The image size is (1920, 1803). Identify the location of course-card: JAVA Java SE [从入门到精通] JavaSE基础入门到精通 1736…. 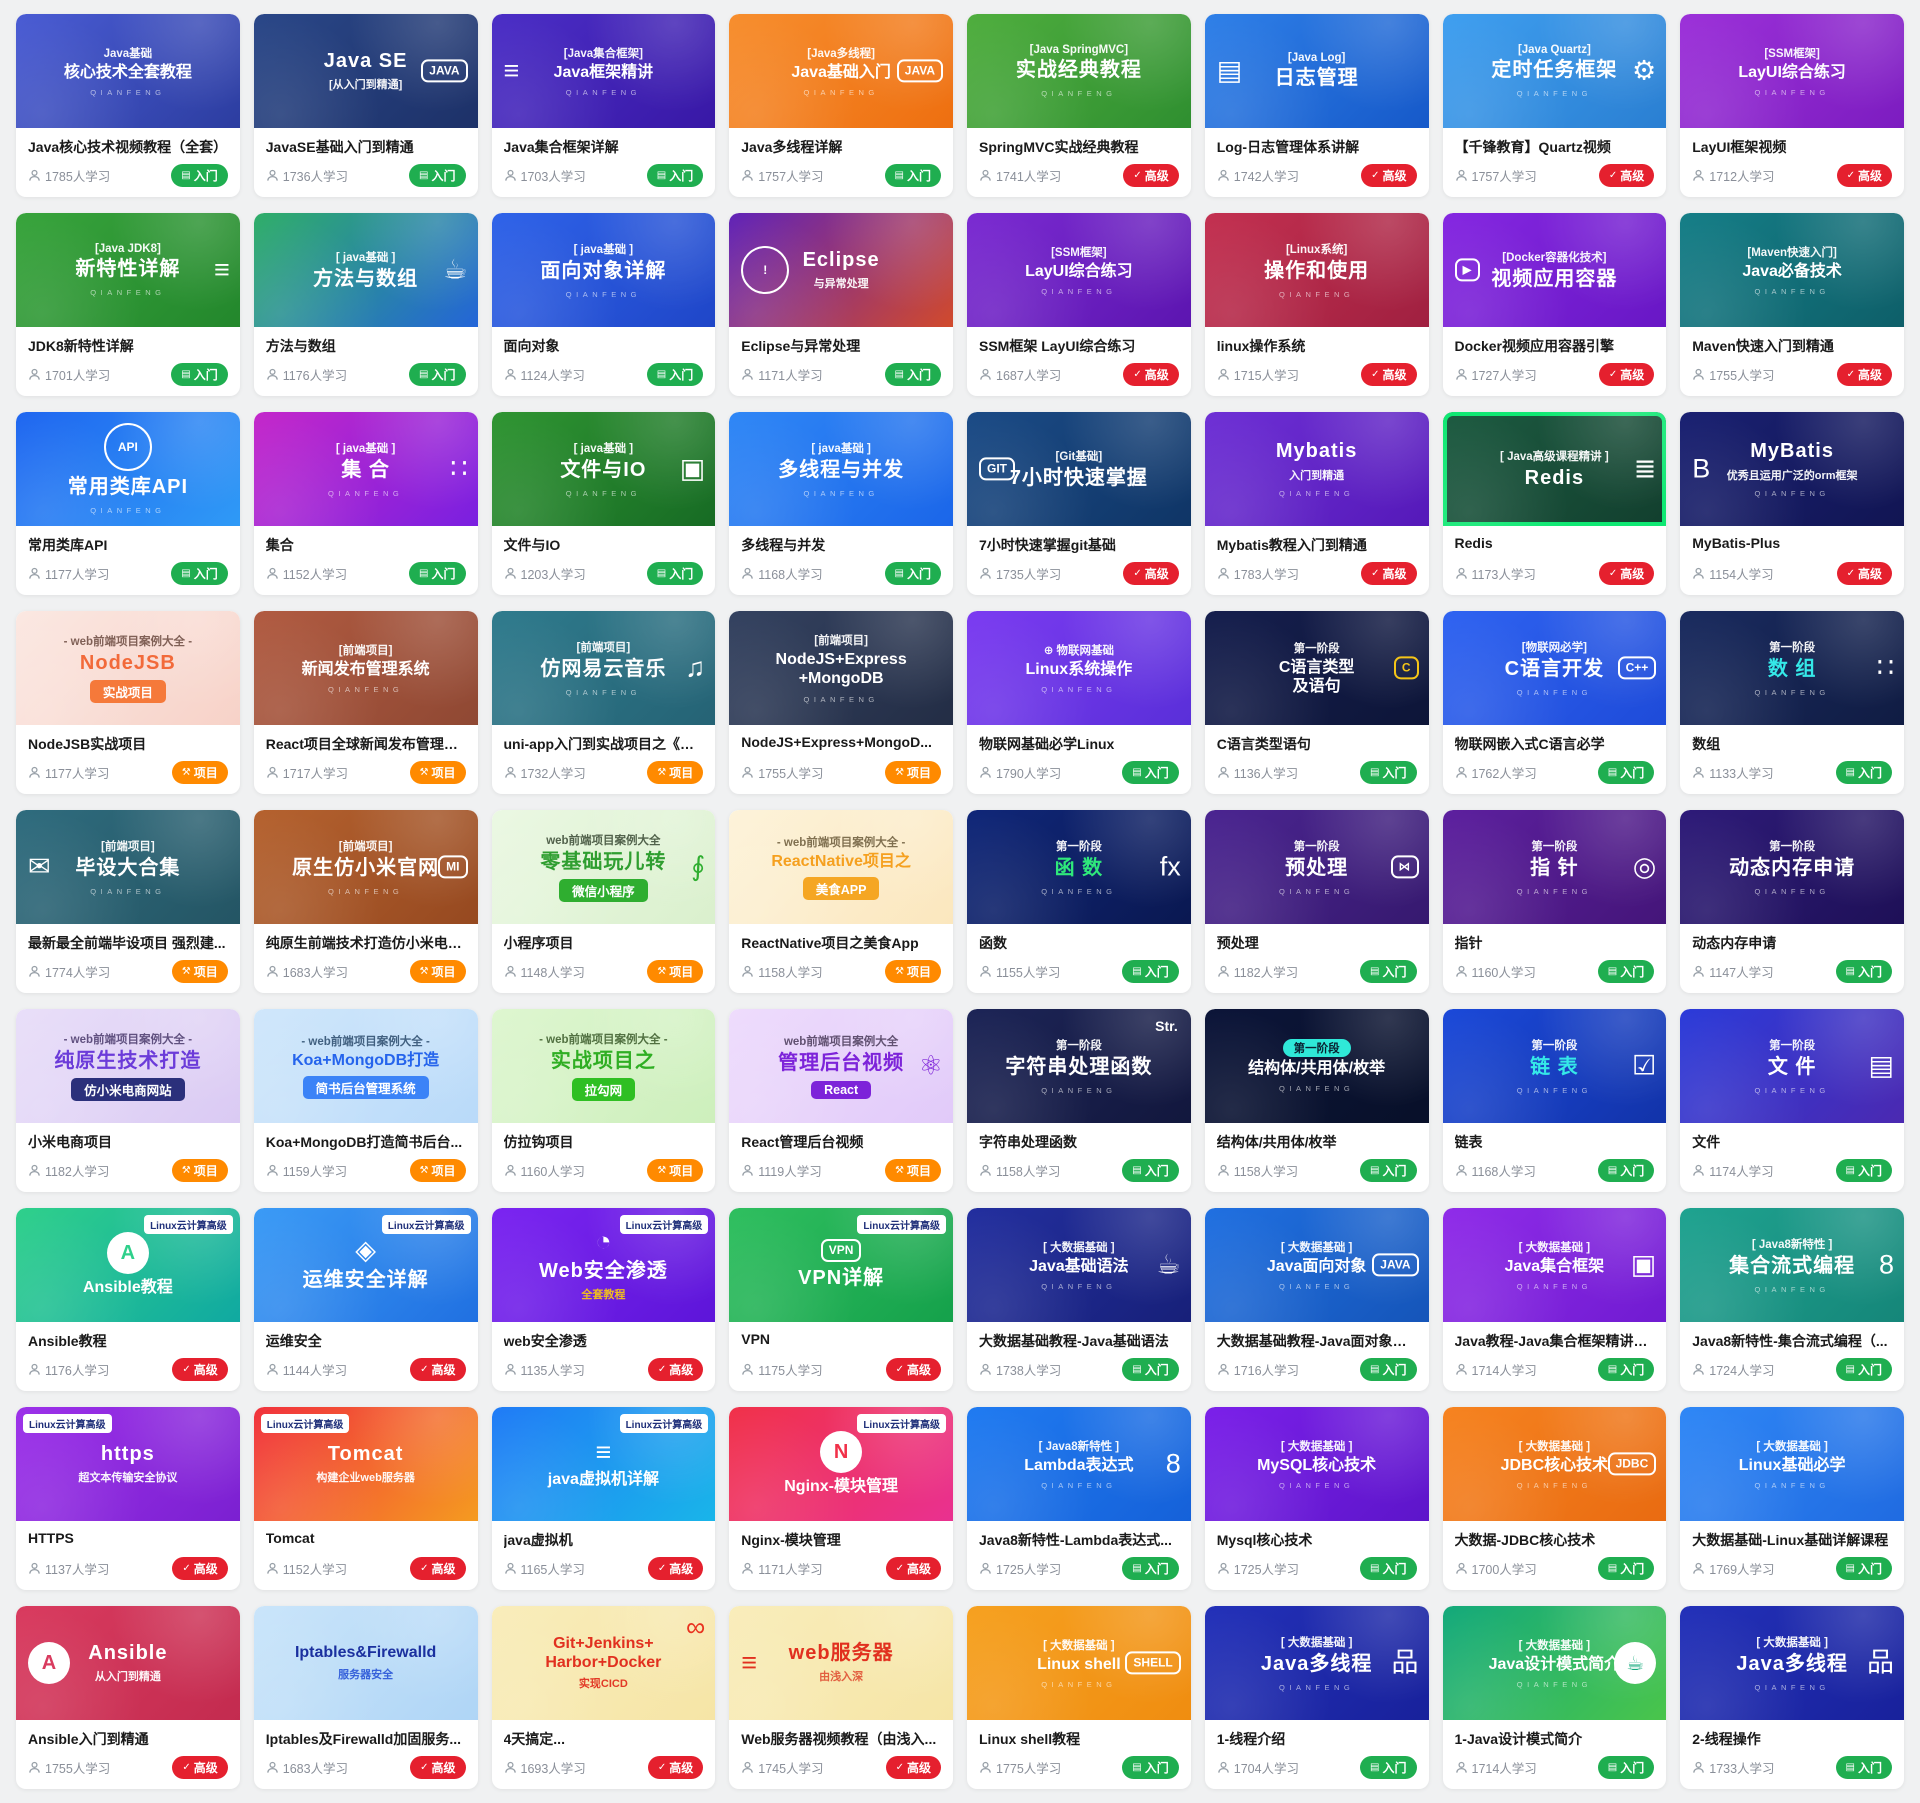
(365, 105).